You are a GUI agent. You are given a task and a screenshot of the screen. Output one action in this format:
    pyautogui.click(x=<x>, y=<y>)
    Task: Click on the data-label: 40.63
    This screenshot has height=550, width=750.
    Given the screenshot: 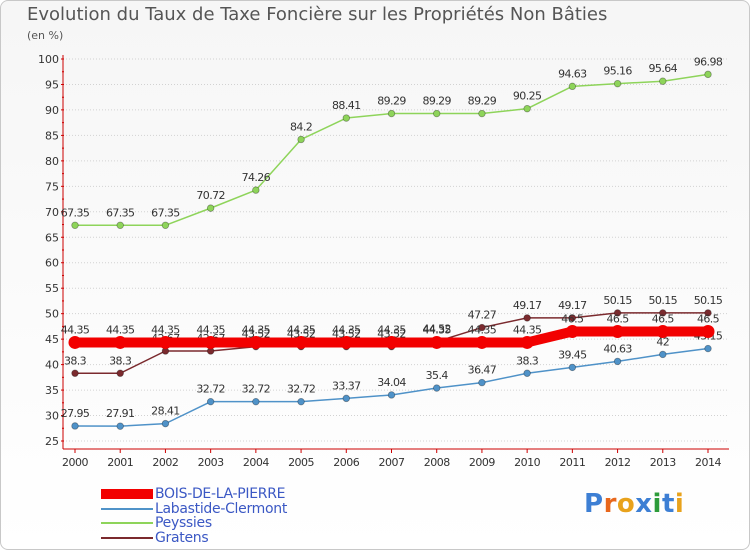 What is the action you would take?
    pyautogui.click(x=617, y=348)
    